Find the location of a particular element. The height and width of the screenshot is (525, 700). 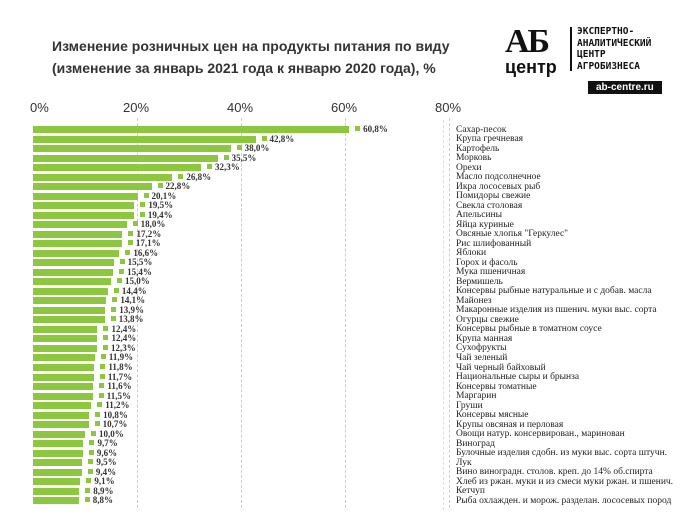

data-label: 11,7% is located at coordinates (116, 377).